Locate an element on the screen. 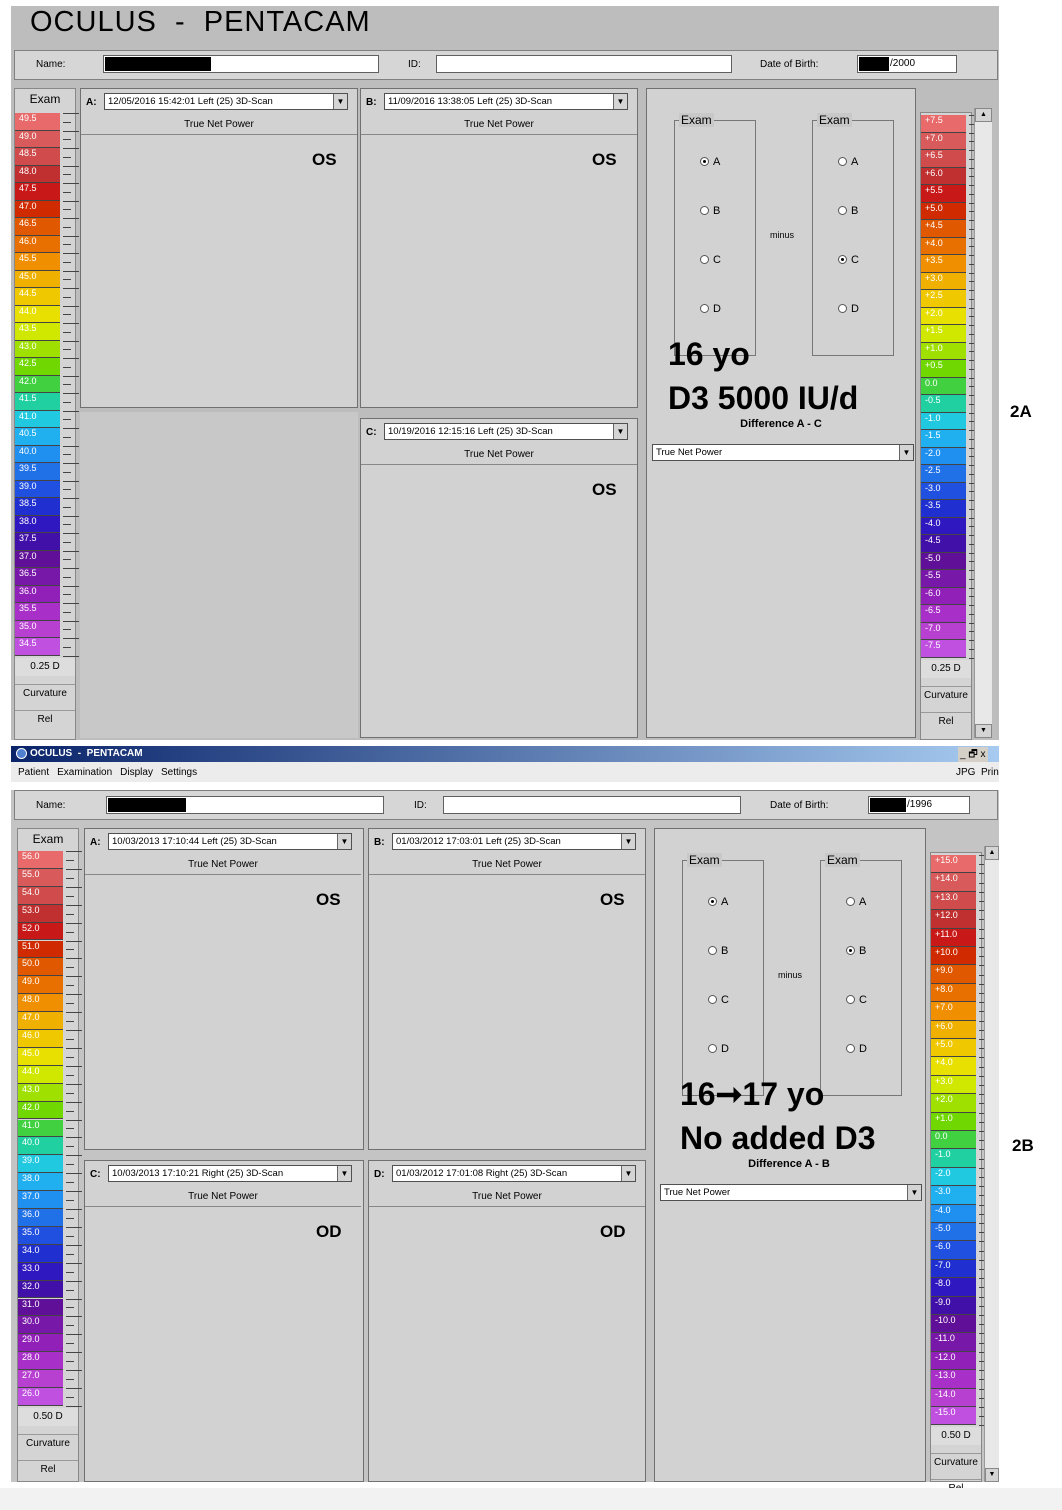 This screenshot has height=1510, width=1062. bottom-name-field is located at coordinates (245, 805).